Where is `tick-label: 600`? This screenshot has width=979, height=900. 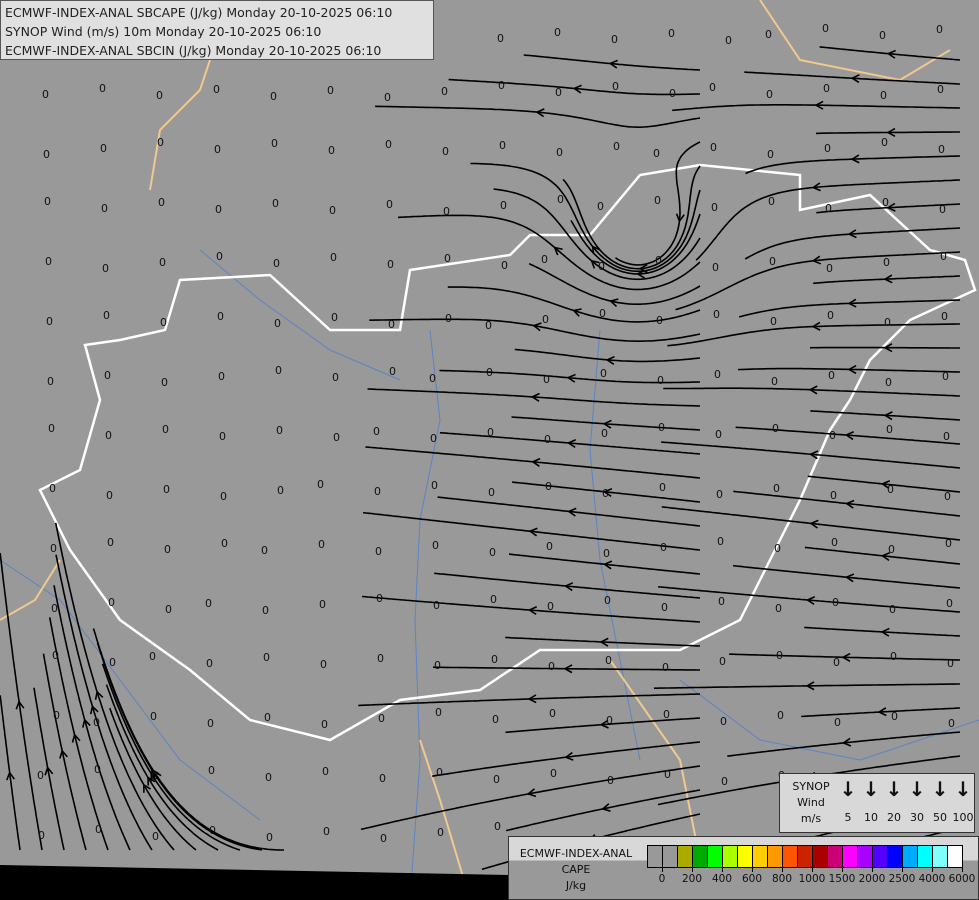 tick-label: 600 is located at coordinates (752, 879).